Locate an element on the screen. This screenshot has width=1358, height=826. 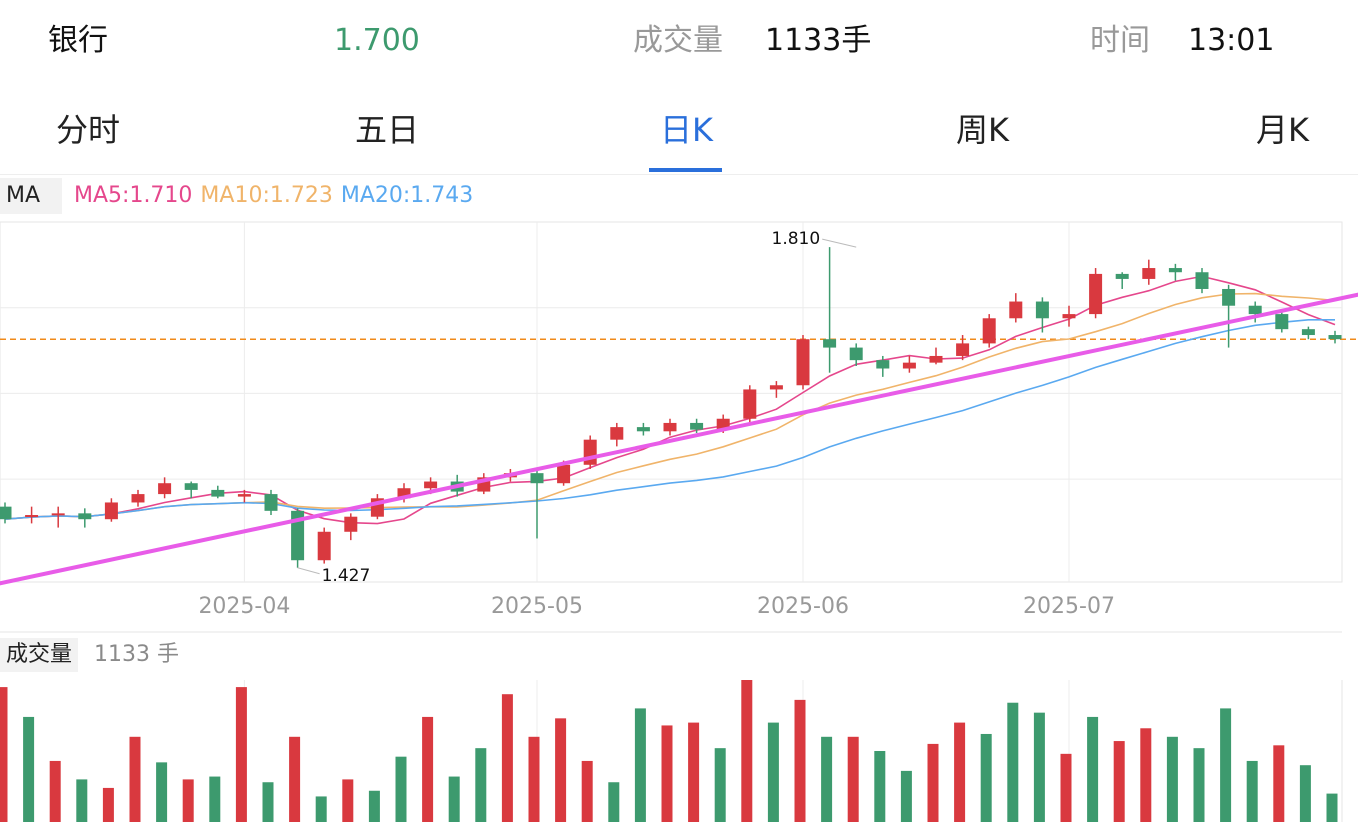
volume-indicator-tag: 成交量 is located at coordinates (39, 655).